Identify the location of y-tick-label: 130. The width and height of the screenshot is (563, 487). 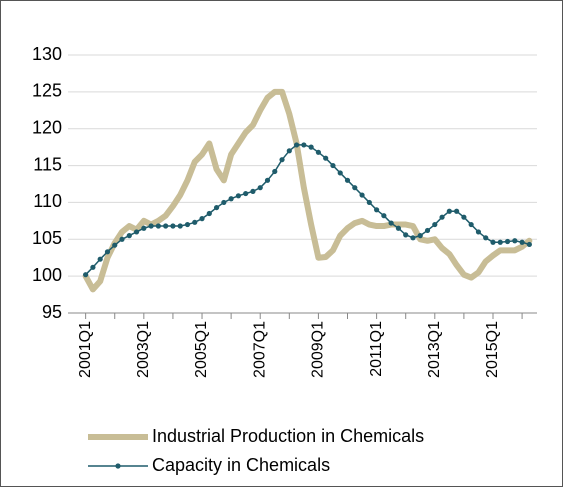
(47, 54).